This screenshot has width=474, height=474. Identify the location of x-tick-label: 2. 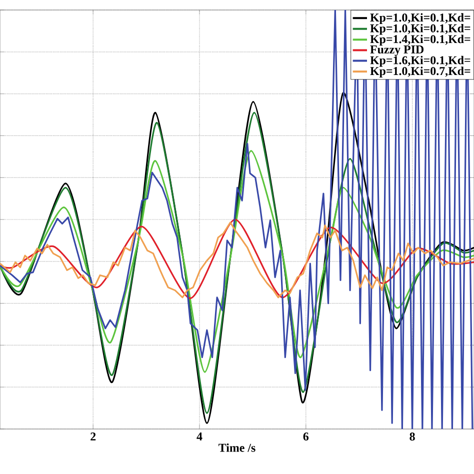
(93, 436).